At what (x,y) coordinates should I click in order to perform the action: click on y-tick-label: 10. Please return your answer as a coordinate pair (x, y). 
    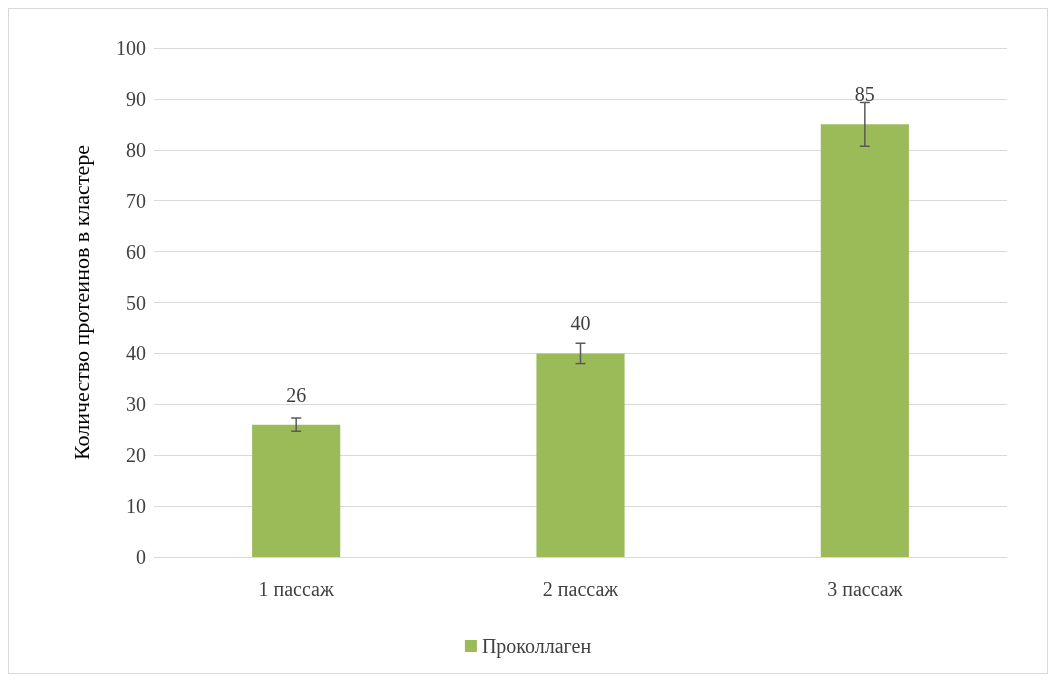
    Looking at the image, I should click on (136, 506).